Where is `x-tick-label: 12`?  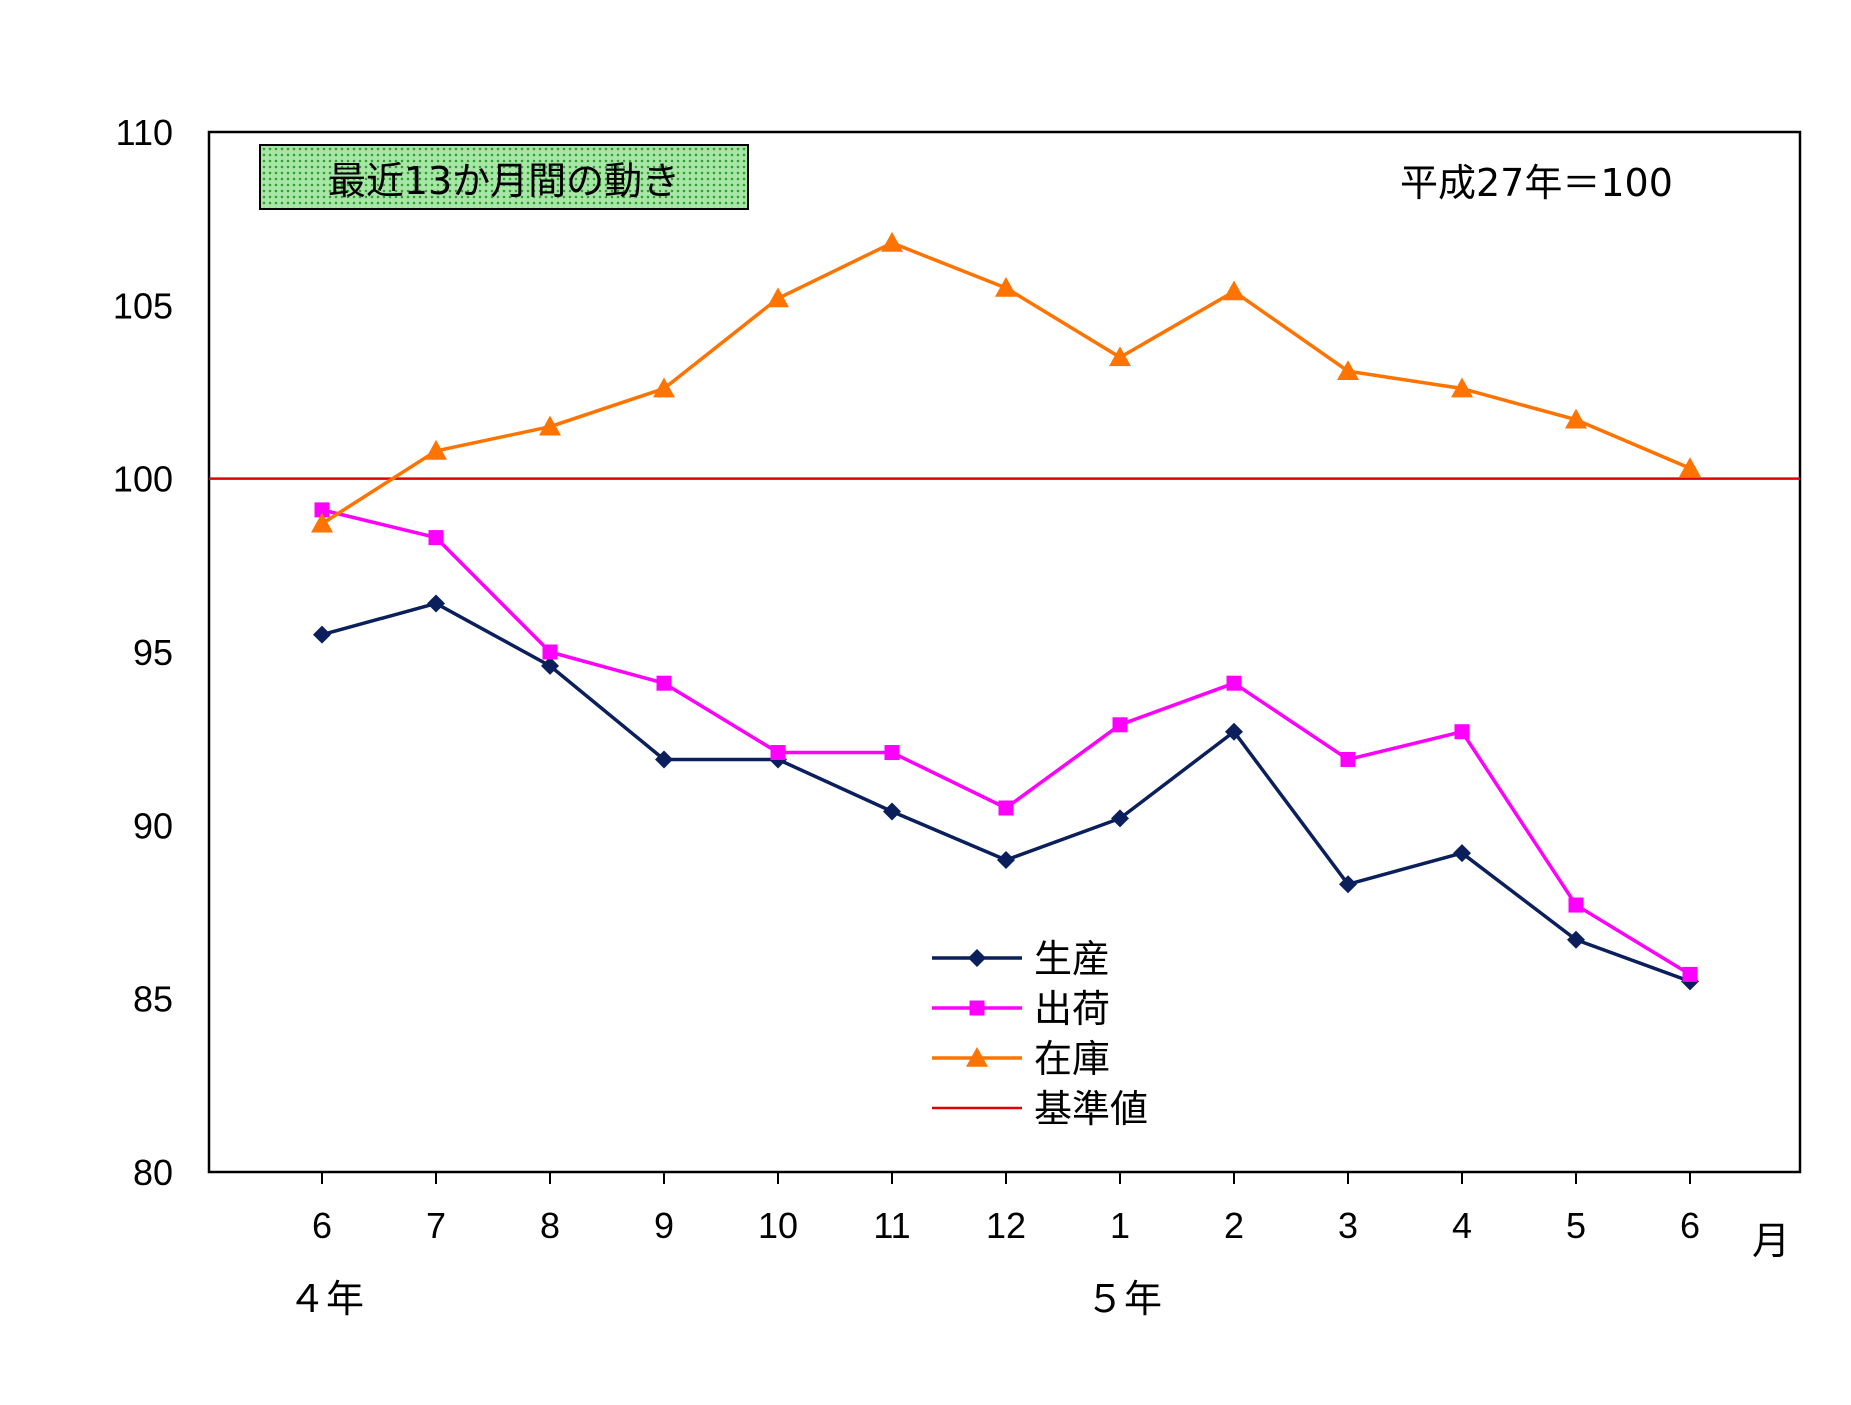
x-tick-label: 12 is located at coordinates (1006, 1225).